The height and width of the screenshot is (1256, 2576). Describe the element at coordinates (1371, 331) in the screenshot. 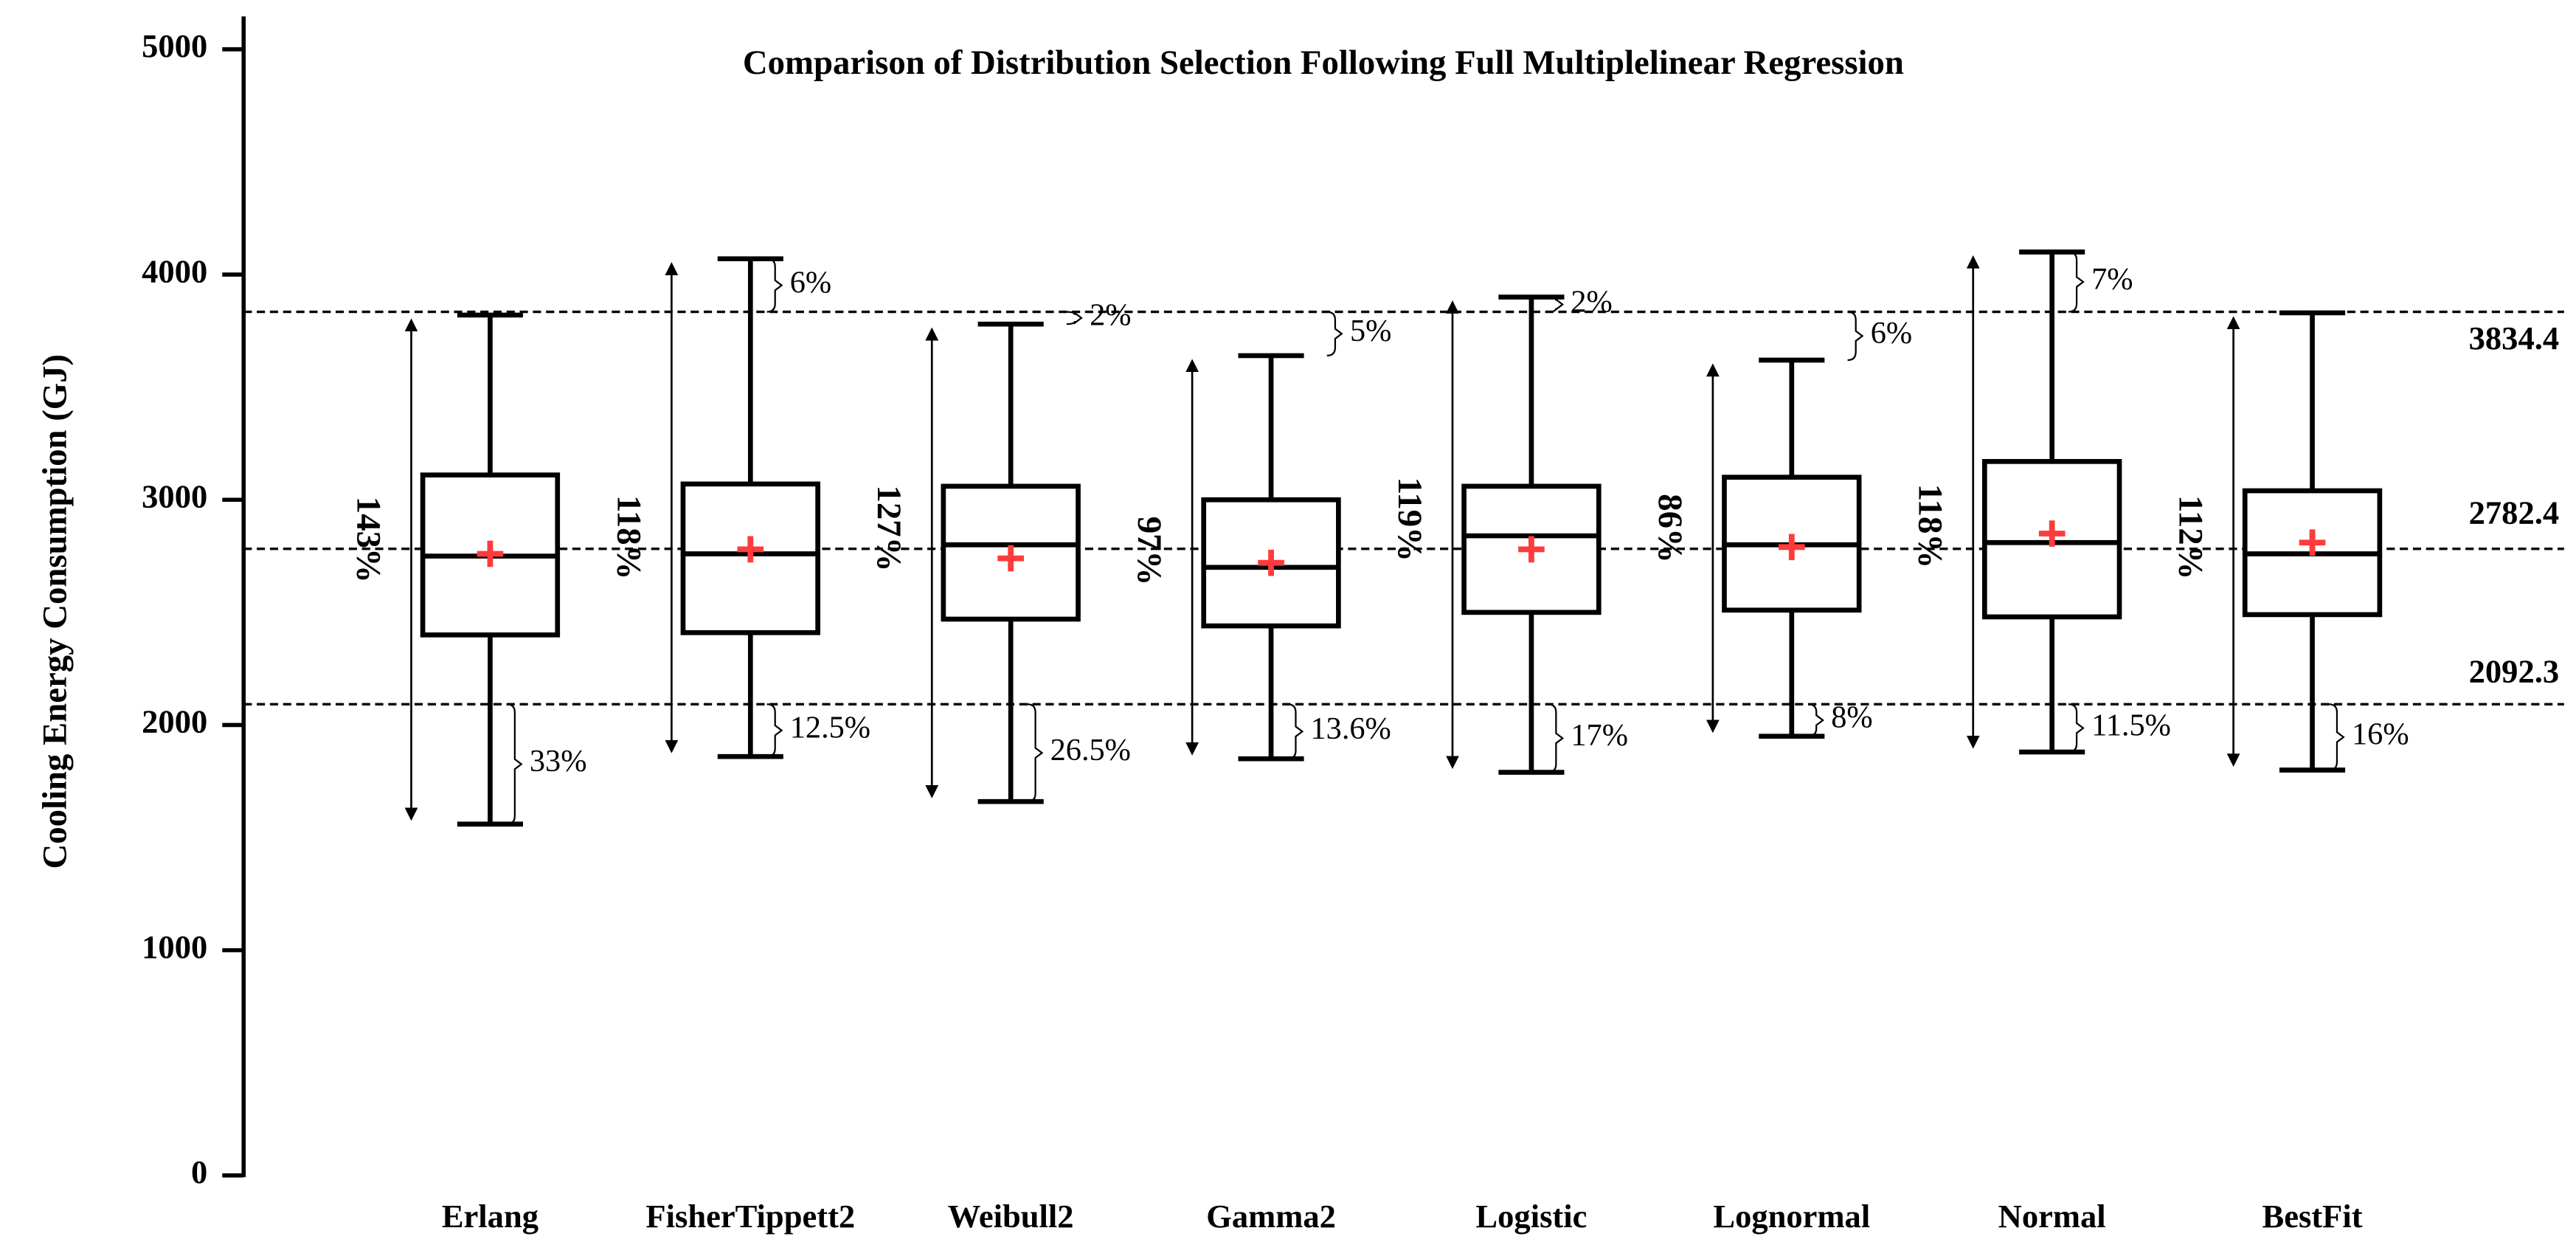

I see `top-label: 5%` at that location.